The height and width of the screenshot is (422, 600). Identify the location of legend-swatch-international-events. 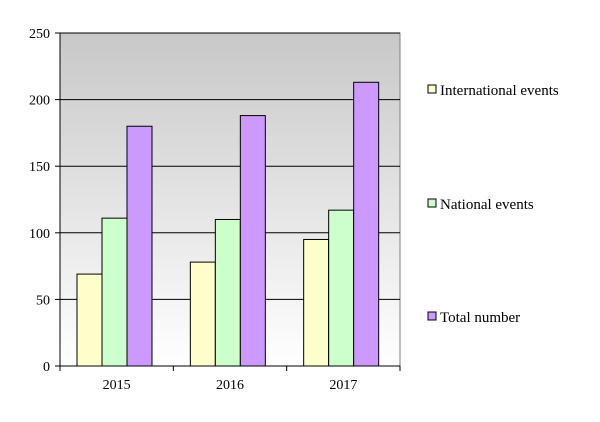
(432, 89).